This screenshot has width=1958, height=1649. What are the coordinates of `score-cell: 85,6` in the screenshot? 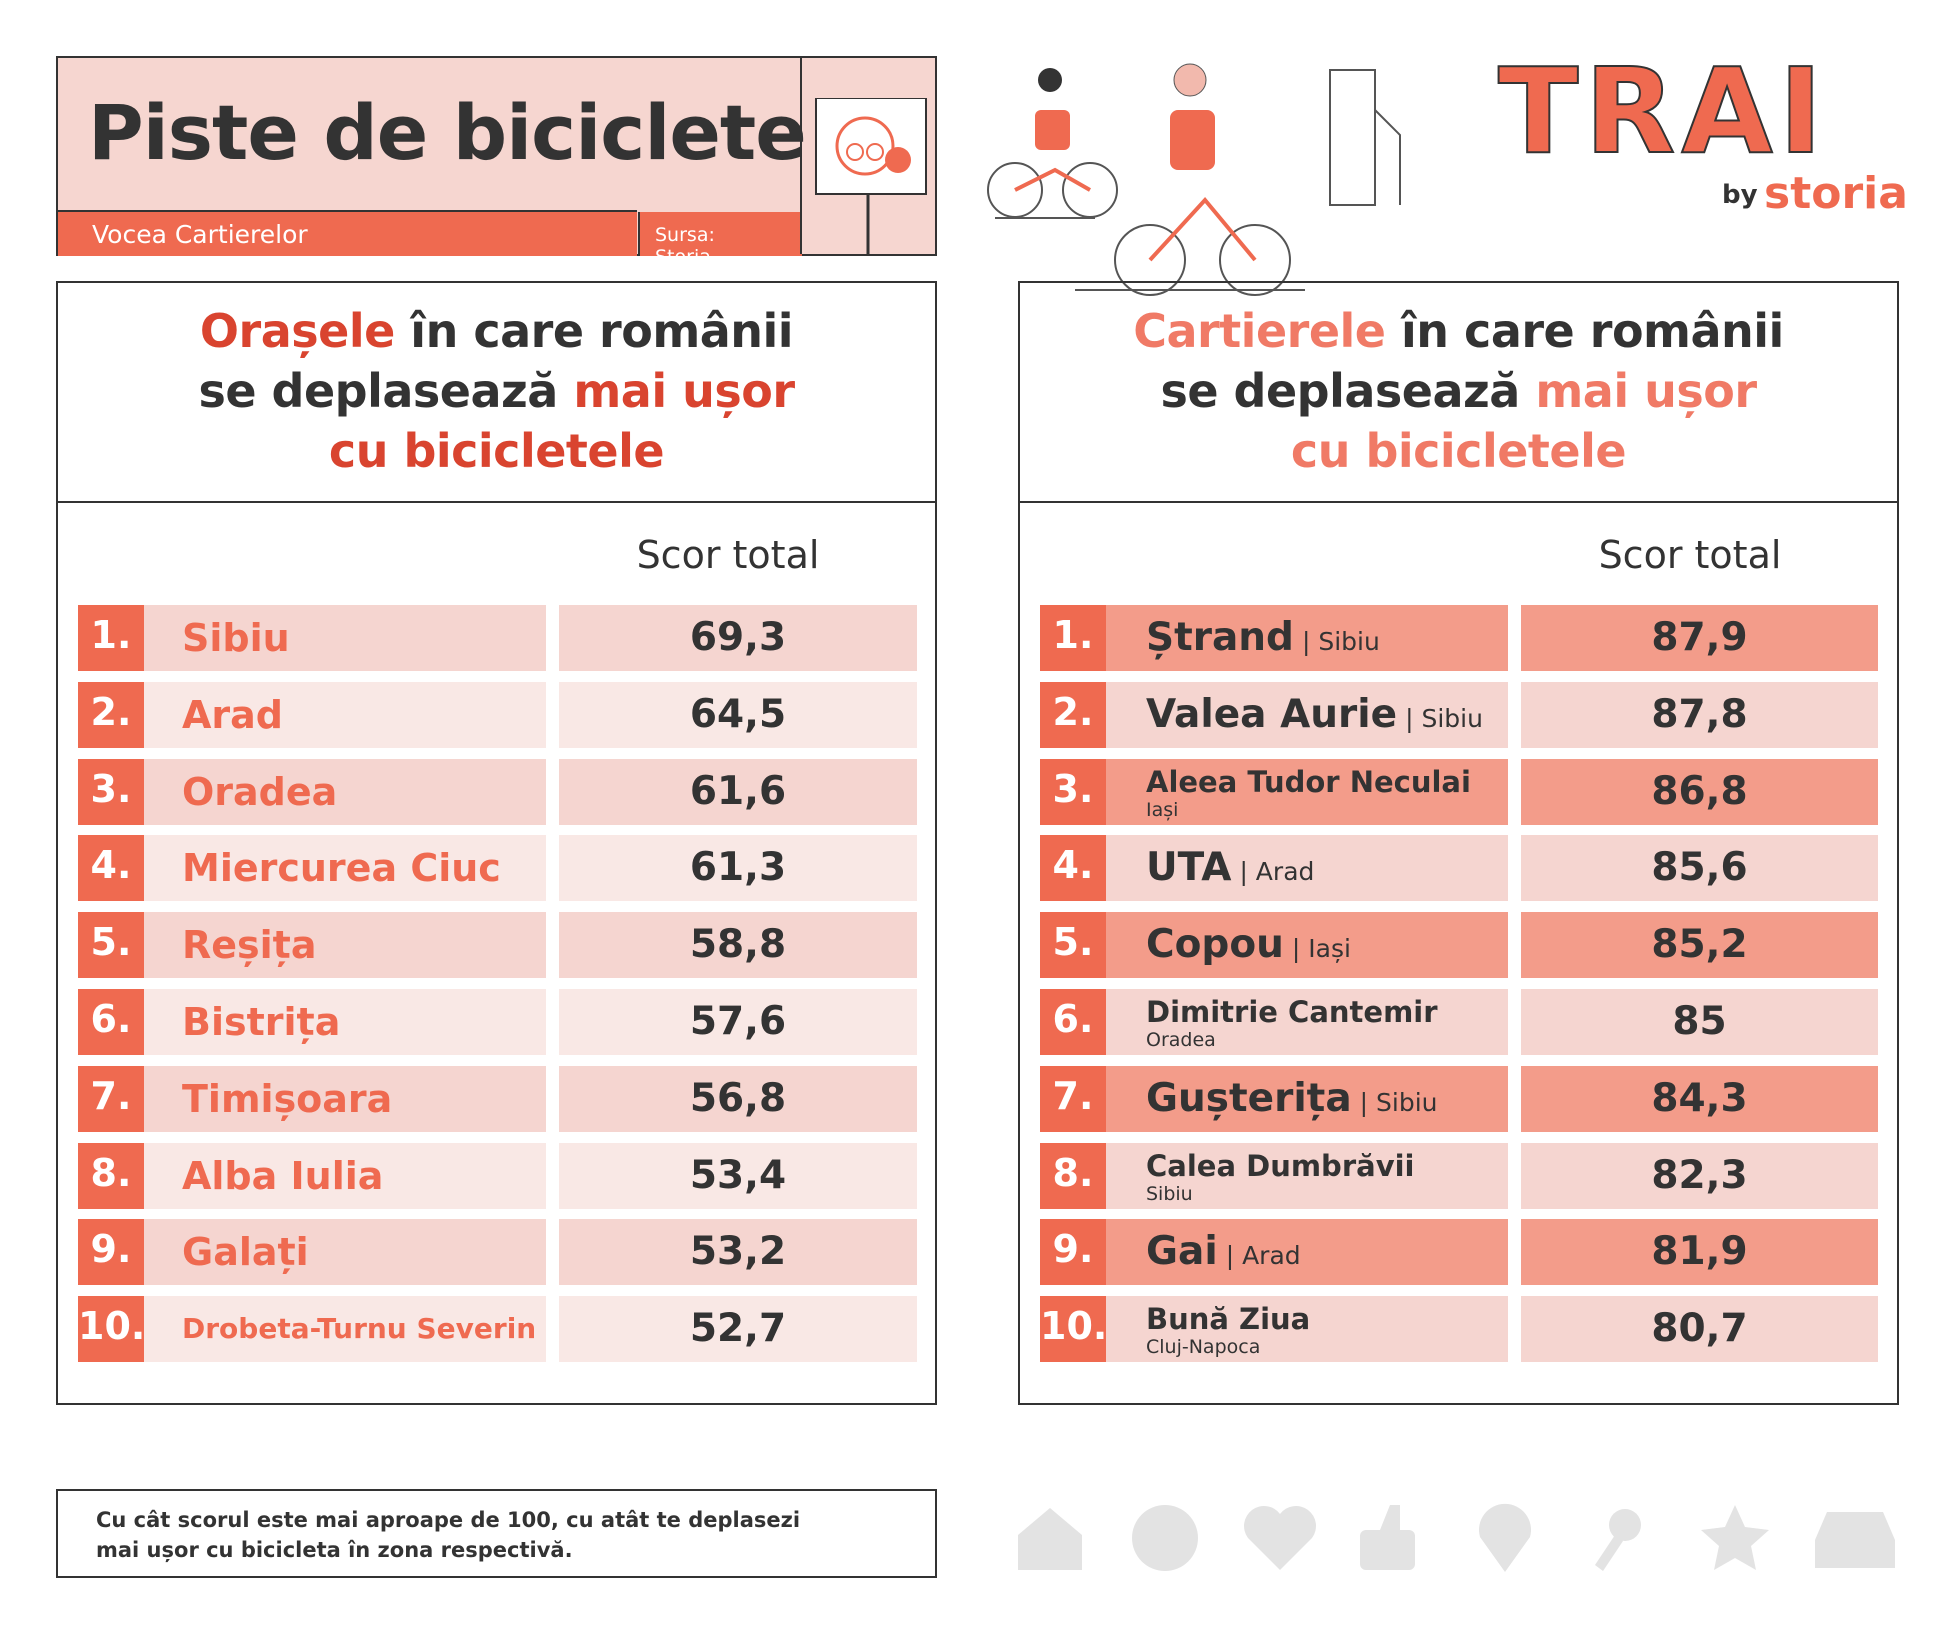 It's located at (1699, 868).